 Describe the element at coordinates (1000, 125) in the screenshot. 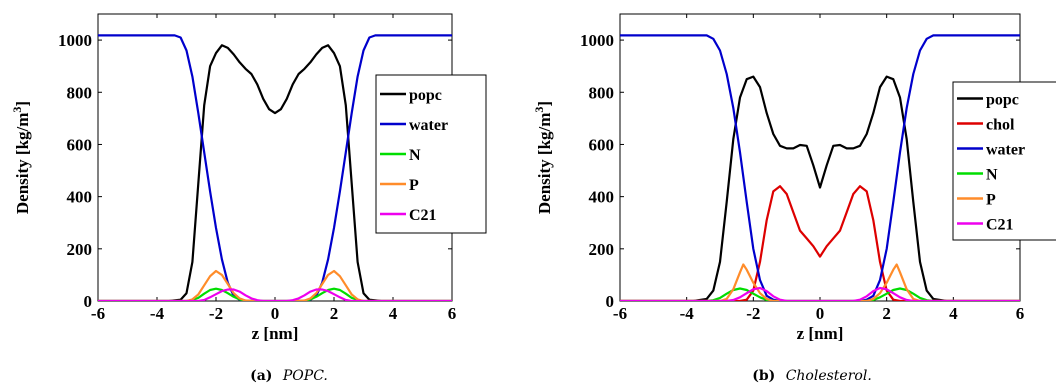

I see `legend-label: chol` at that location.